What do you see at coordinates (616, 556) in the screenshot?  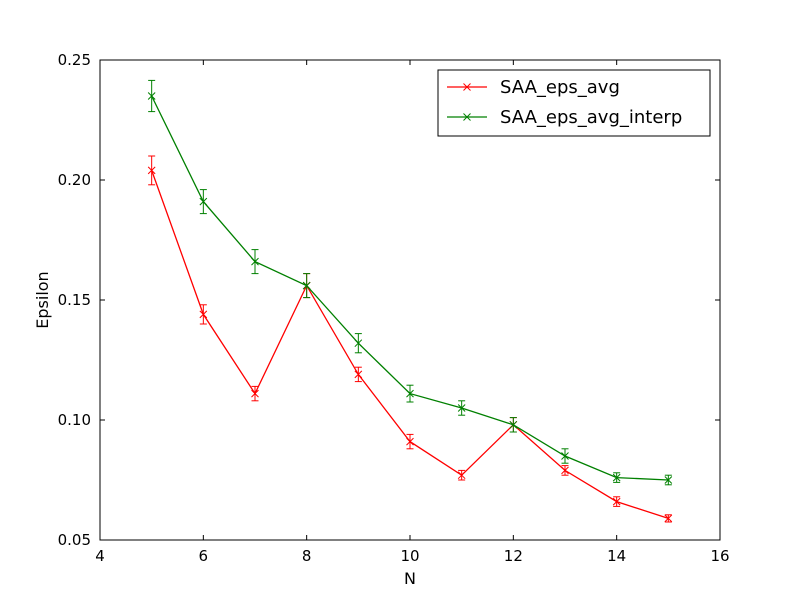 I see `x-tick-label: 14` at bounding box center [616, 556].